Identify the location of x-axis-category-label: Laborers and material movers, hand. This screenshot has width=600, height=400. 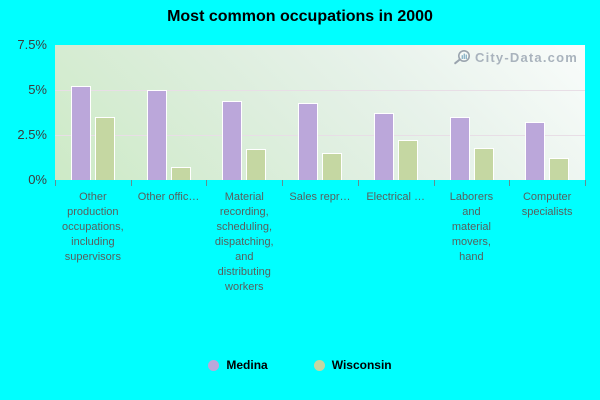
(471, 227).